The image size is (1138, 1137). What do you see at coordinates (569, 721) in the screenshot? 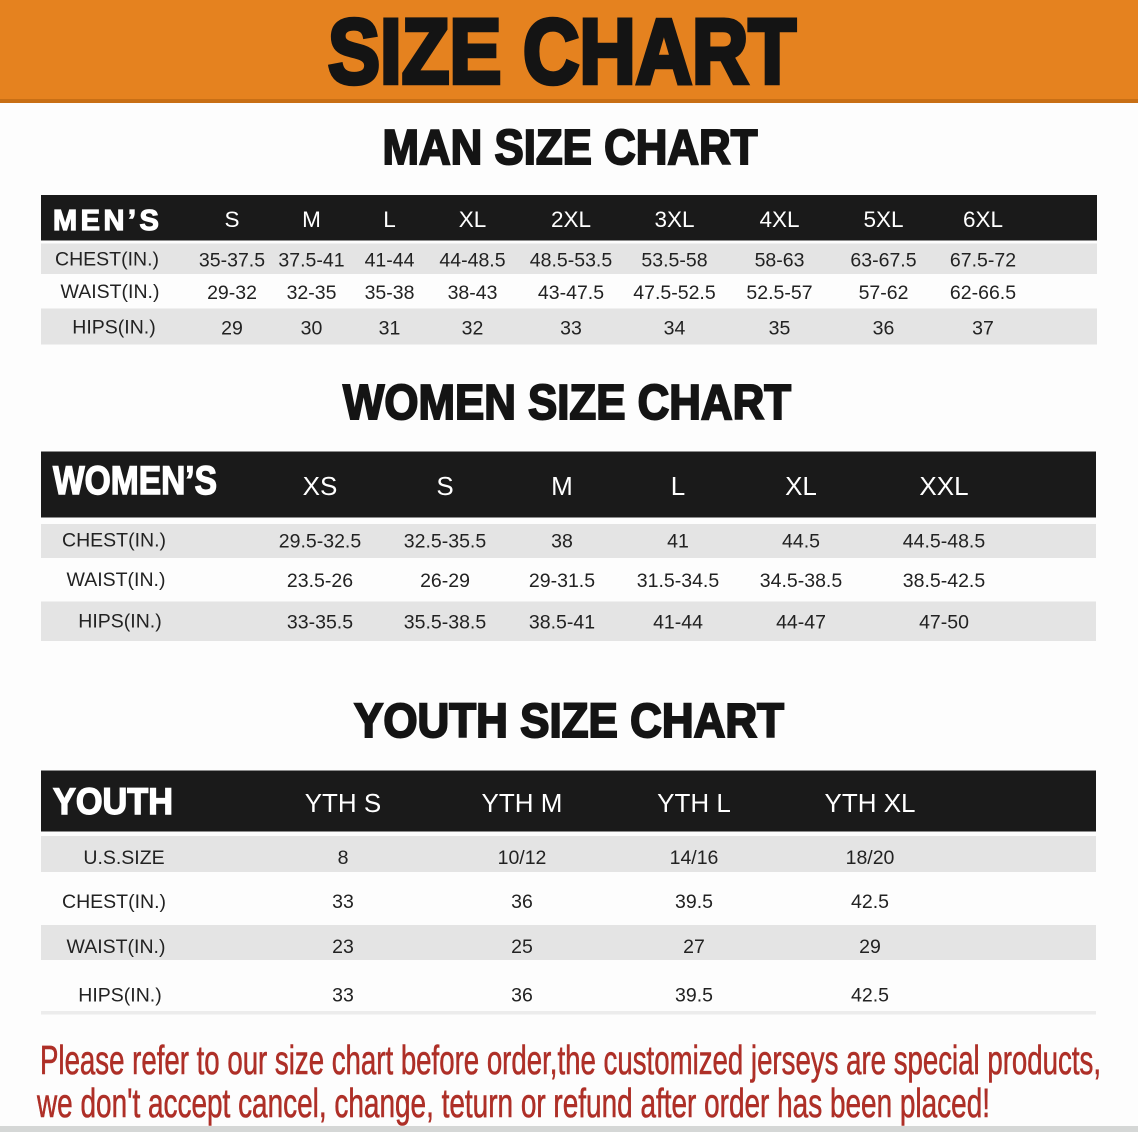
I see `svg-text: YOUTH SIZE CHART` at bounding box center [569, 721].